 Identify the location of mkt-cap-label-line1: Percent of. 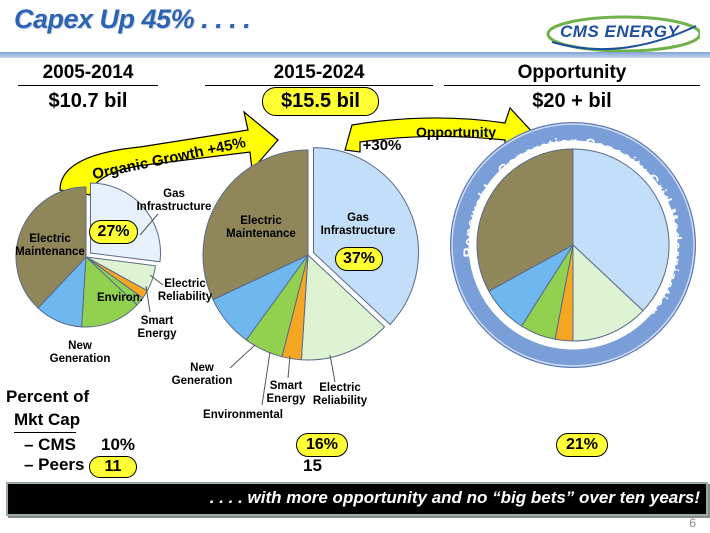
(48, 396).